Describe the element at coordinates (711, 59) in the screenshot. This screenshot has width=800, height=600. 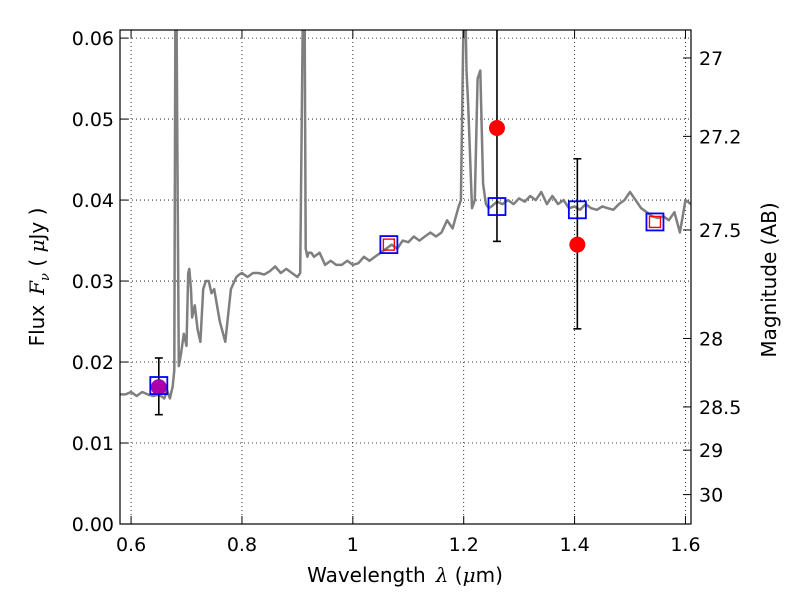
I see `y2-tick-label: 27` at that location.